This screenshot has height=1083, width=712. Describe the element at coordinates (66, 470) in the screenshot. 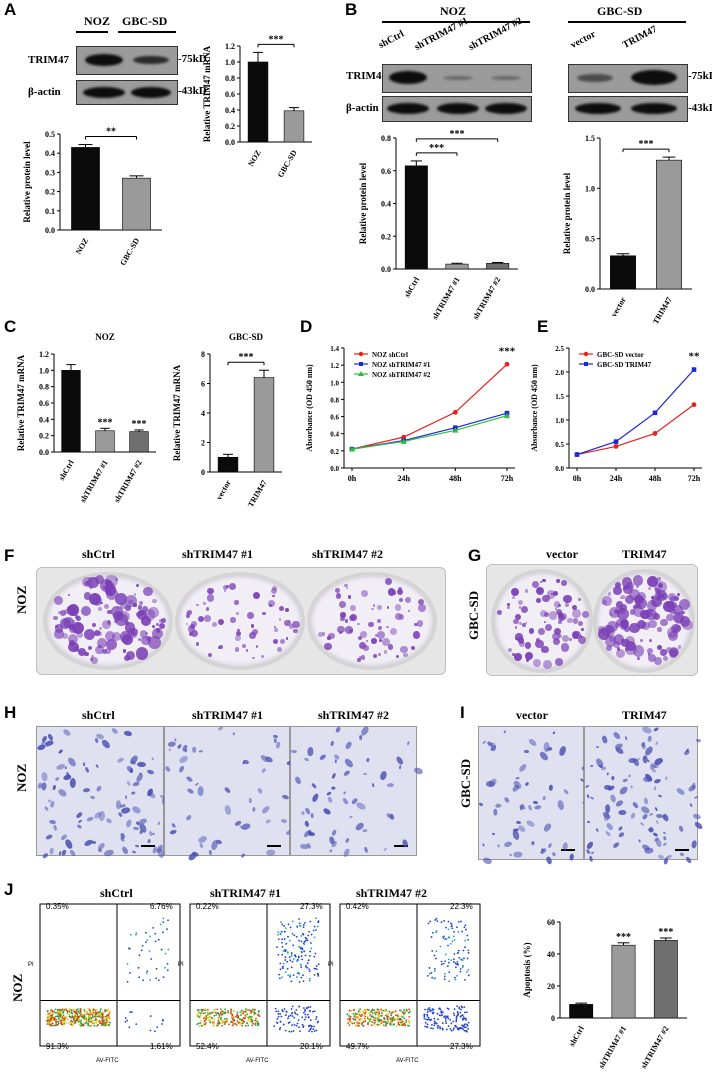

I see `chart-4-xtick-label: shCtrl` at that location.